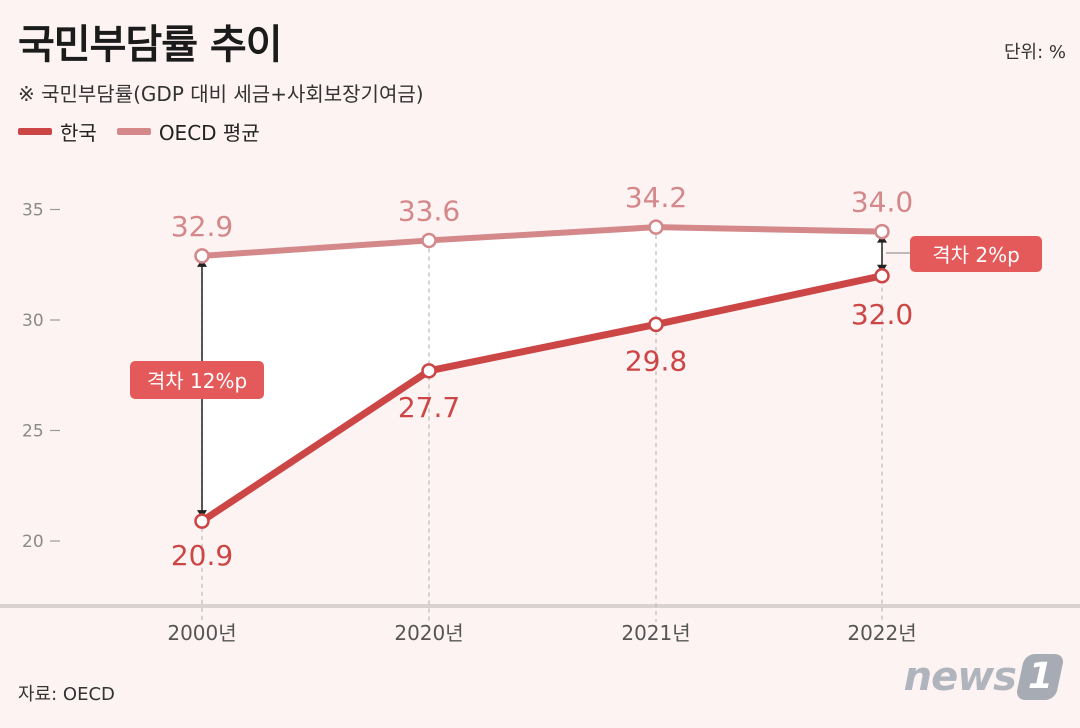  What do you see at coordinates (429, 210) in the screenshot?
I see `data-label-oecd-1: 33.6` at bounding box center [429, 210].